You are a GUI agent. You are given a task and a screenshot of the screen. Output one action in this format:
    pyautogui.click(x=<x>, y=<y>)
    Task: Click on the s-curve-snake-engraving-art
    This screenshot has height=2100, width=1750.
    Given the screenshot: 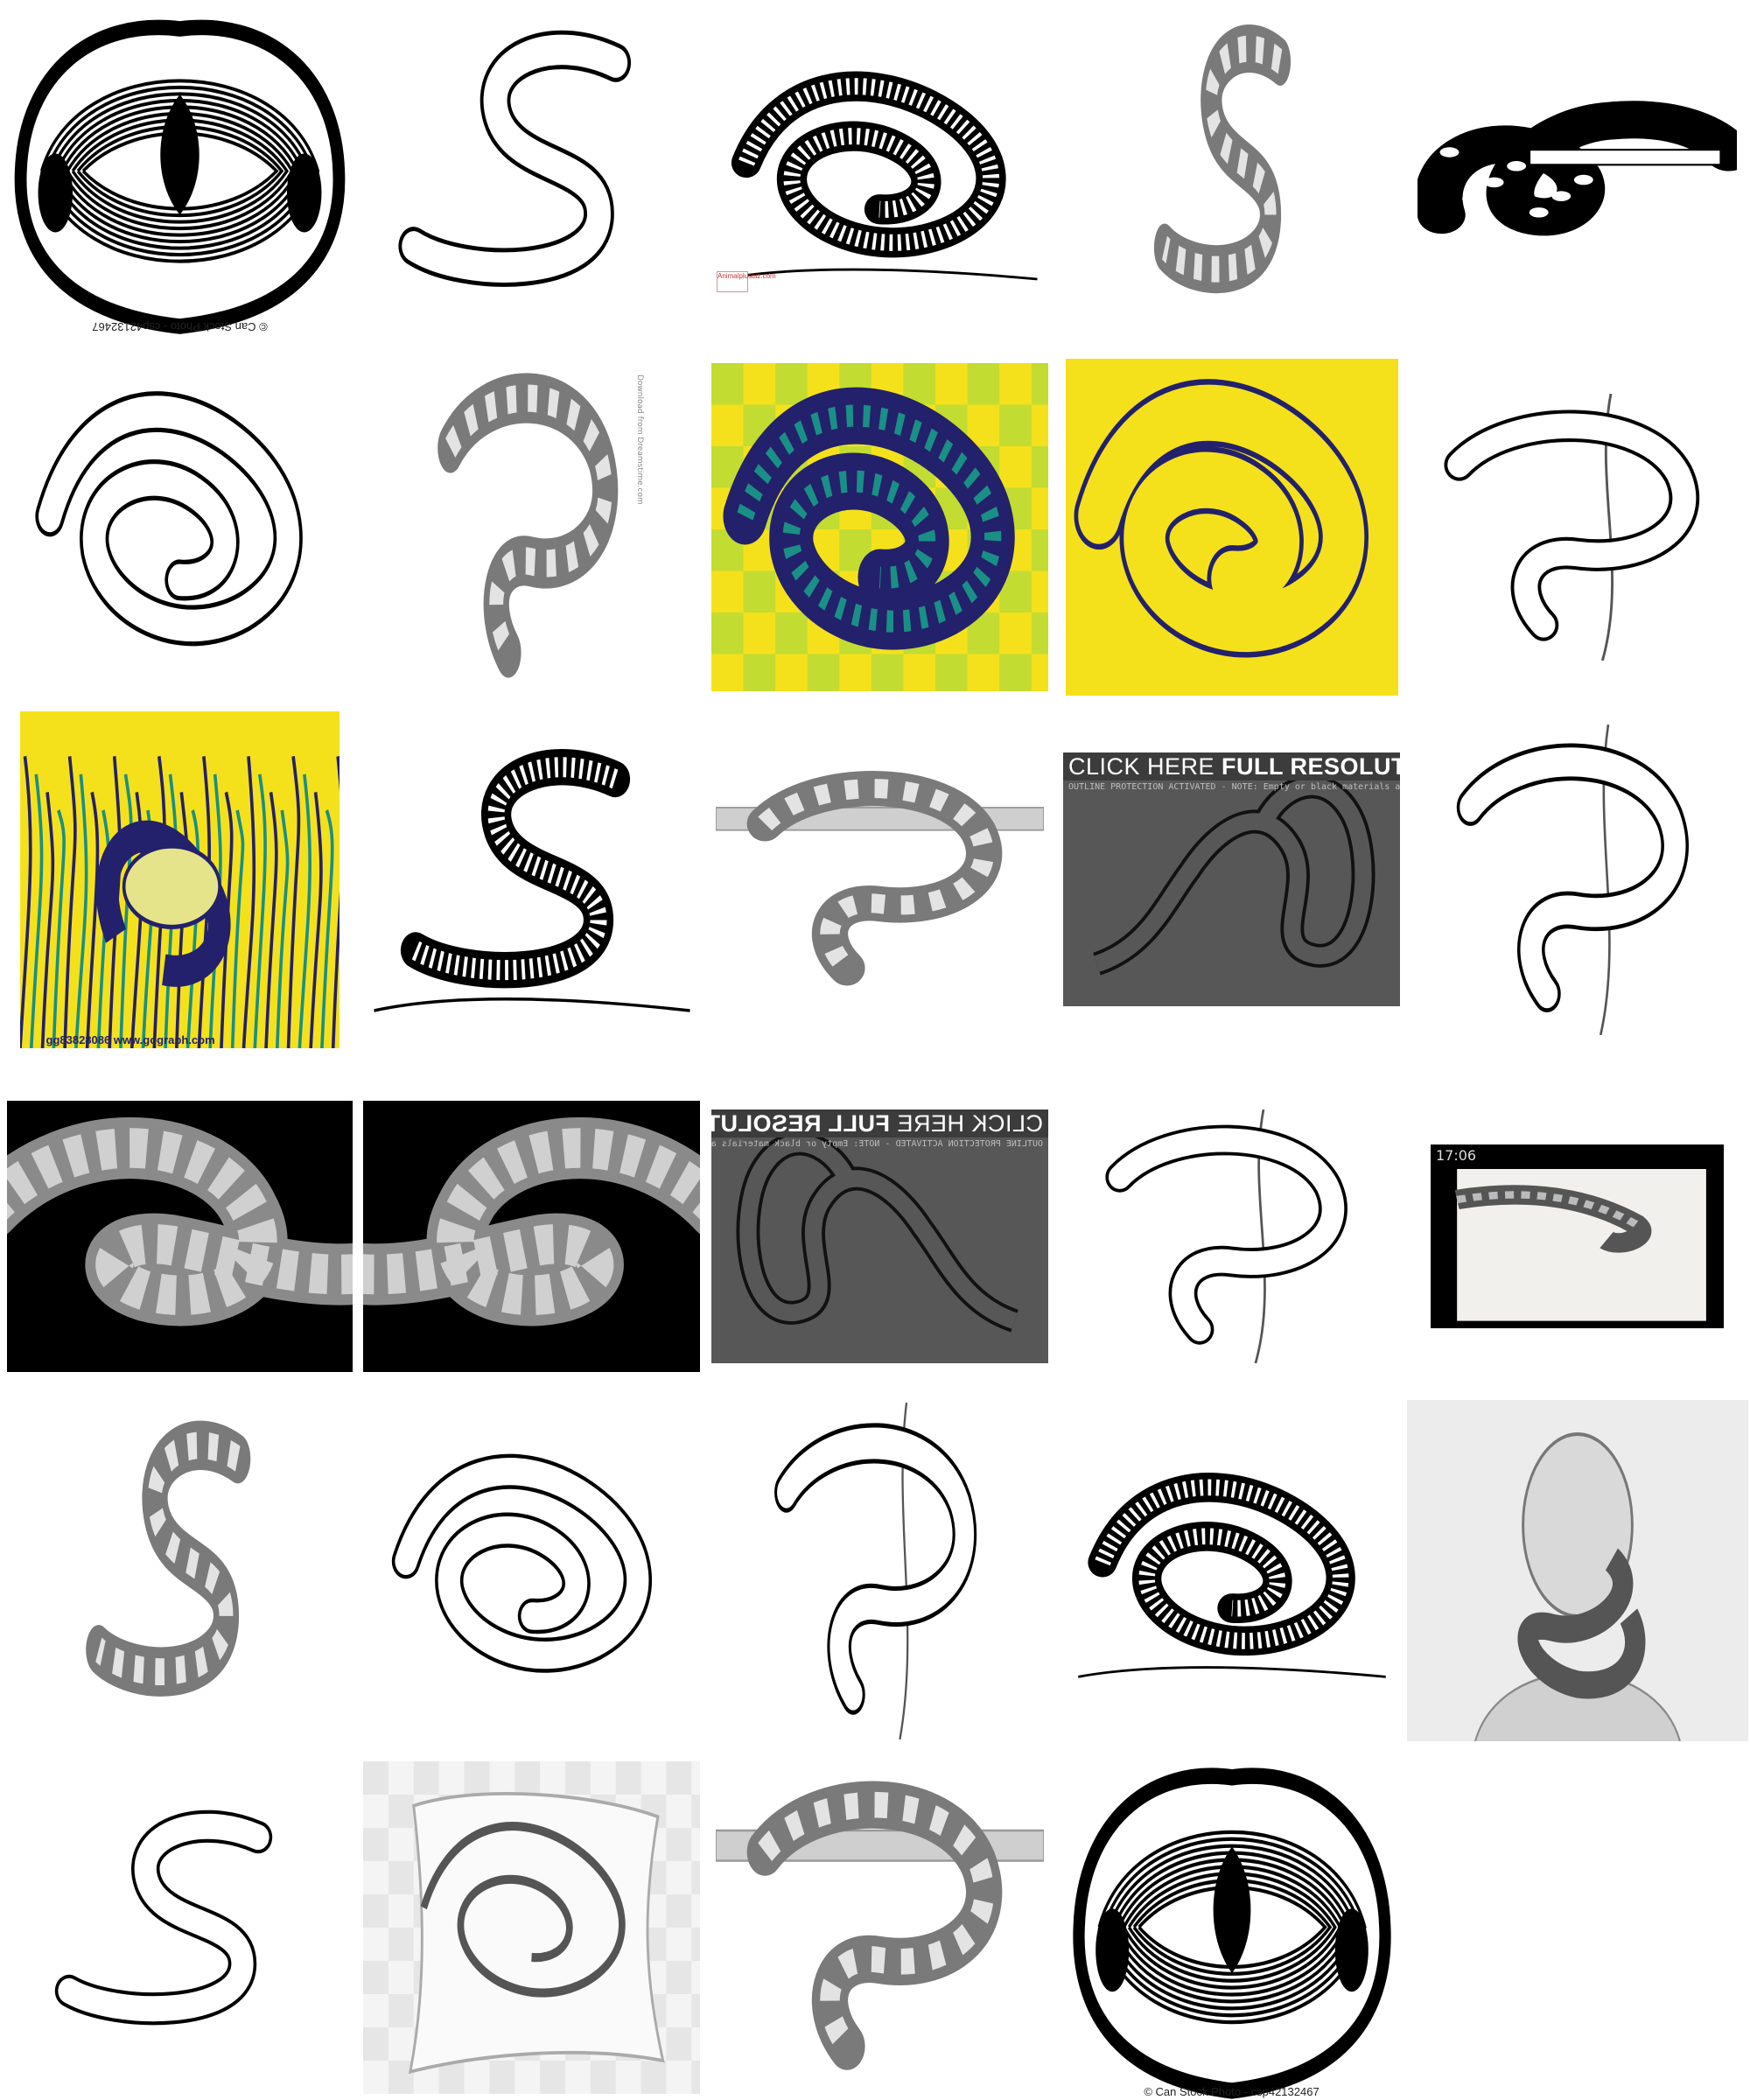 What is the action you would take?
    pyautogui.click(x=531, y=879)
    